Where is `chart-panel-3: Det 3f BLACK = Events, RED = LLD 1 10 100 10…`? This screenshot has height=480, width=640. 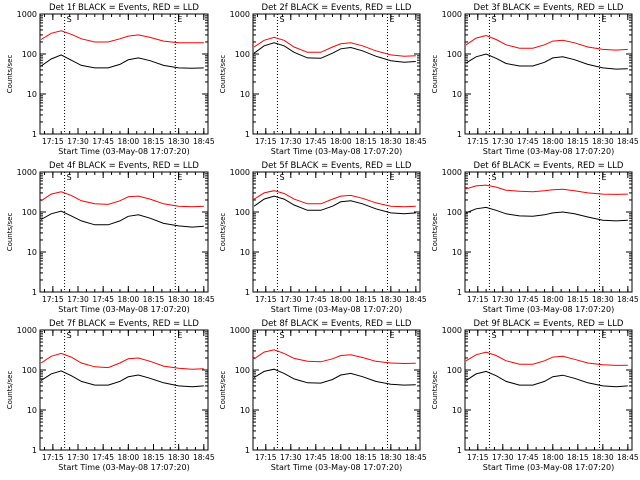 chart-panel-3: Det 3f BLACK = Events, RED = LLD 1 10 100 10… is located at coordinates (535, 79).